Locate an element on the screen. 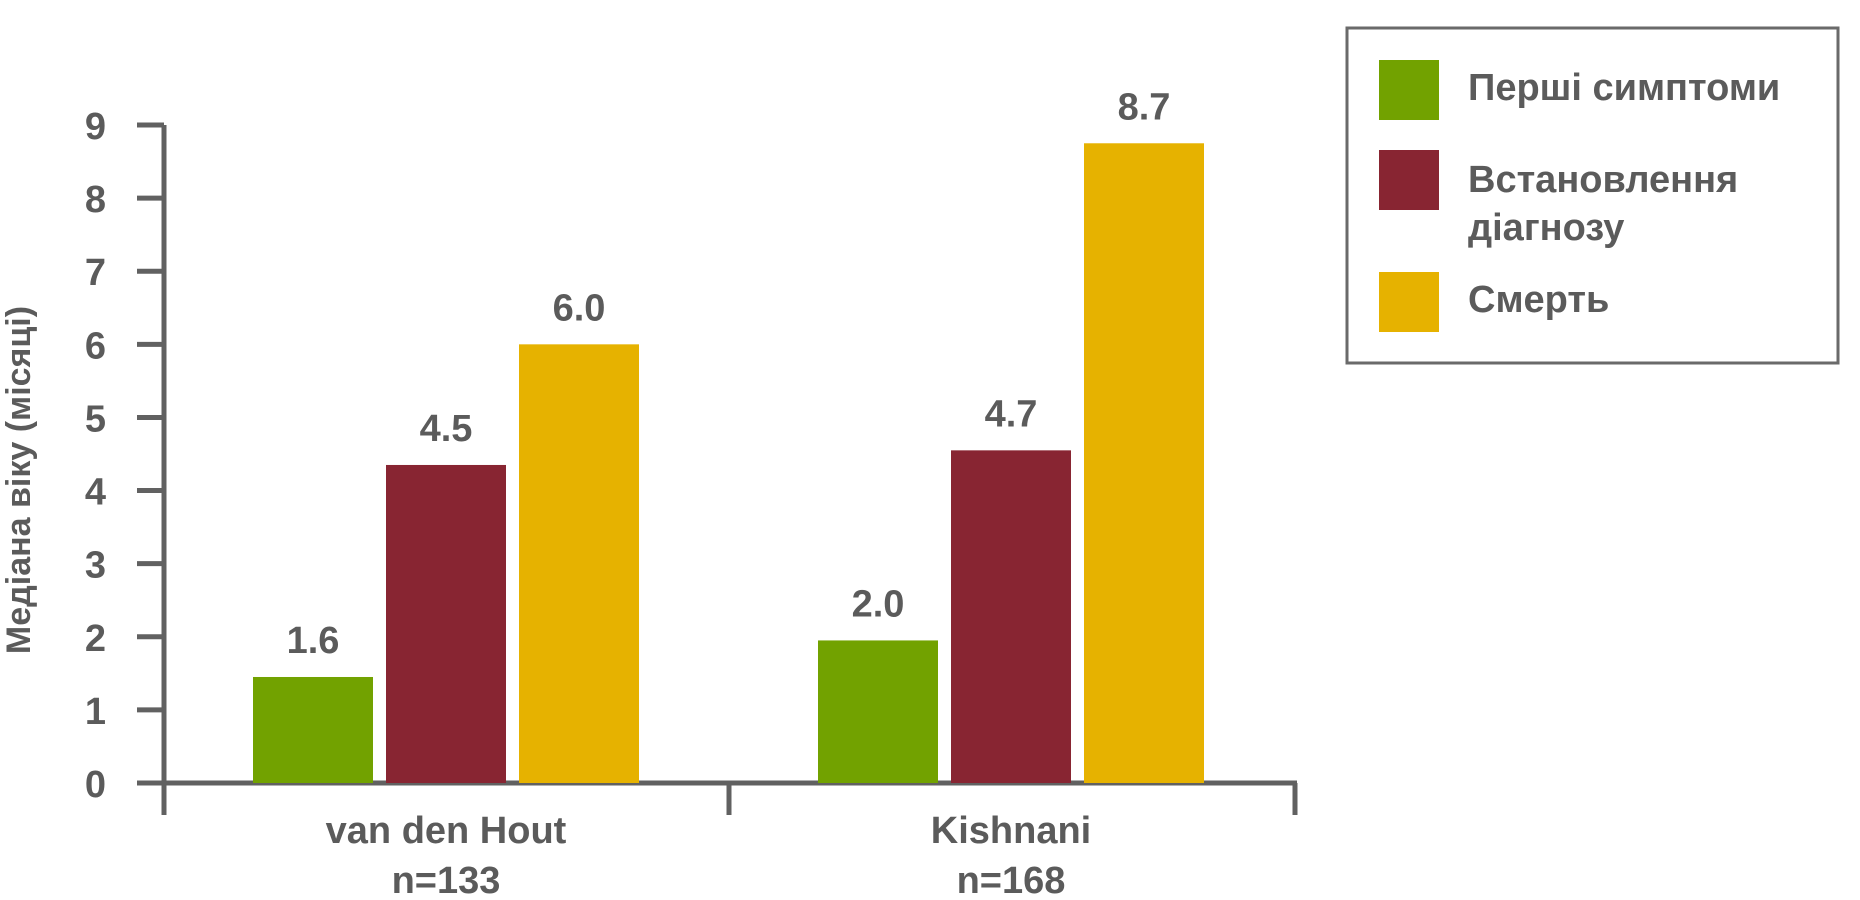 The height and width of the screenshot is (900, 1860). category-label: van den Hout is located at coordinates (446, 831).